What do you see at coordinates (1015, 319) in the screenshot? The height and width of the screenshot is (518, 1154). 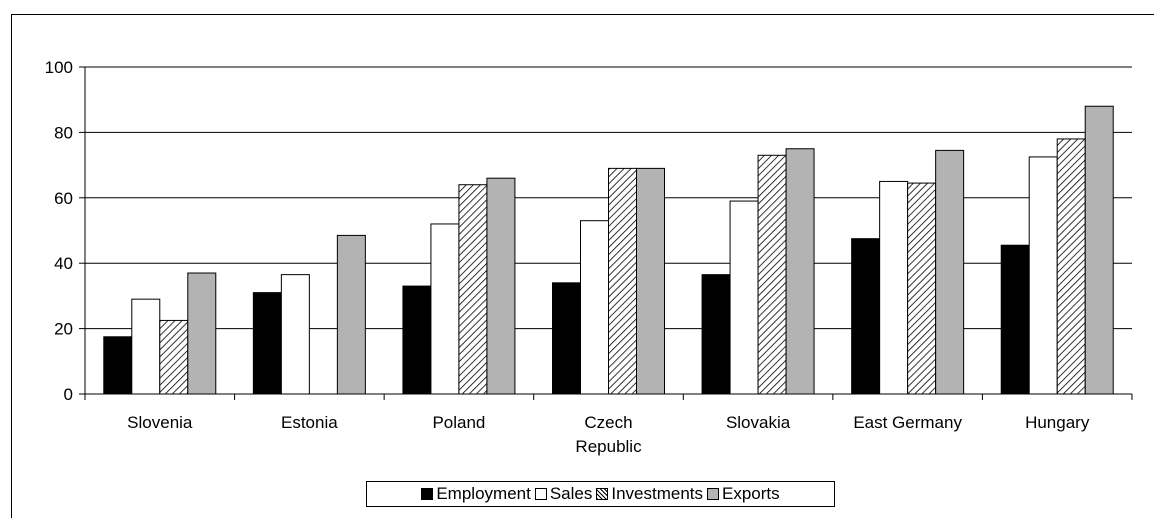 I see `bar-employment-hungary` at bounding box center [1015, 319].